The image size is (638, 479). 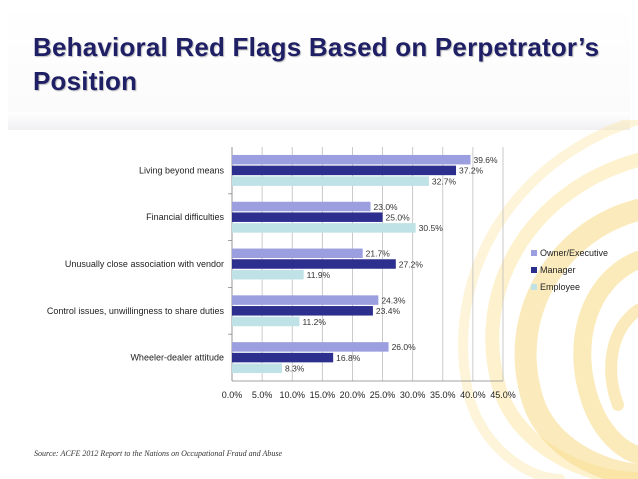 I want to click on category-label: Unusually close association with vendor, so click(x=144, y=264).